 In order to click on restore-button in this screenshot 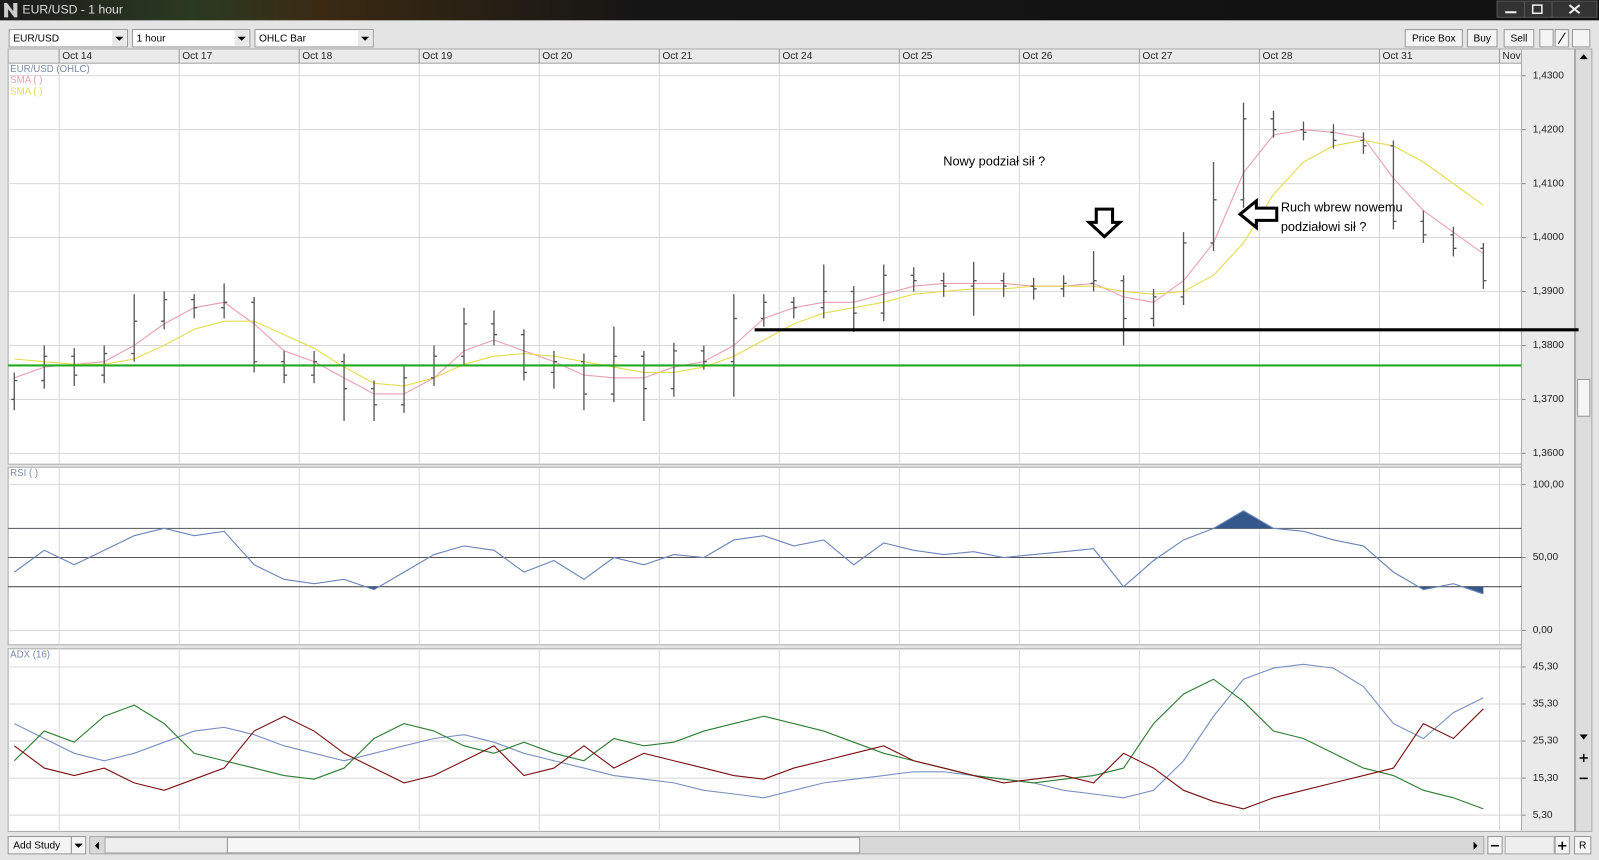, I will do `click(1538, 9)`.